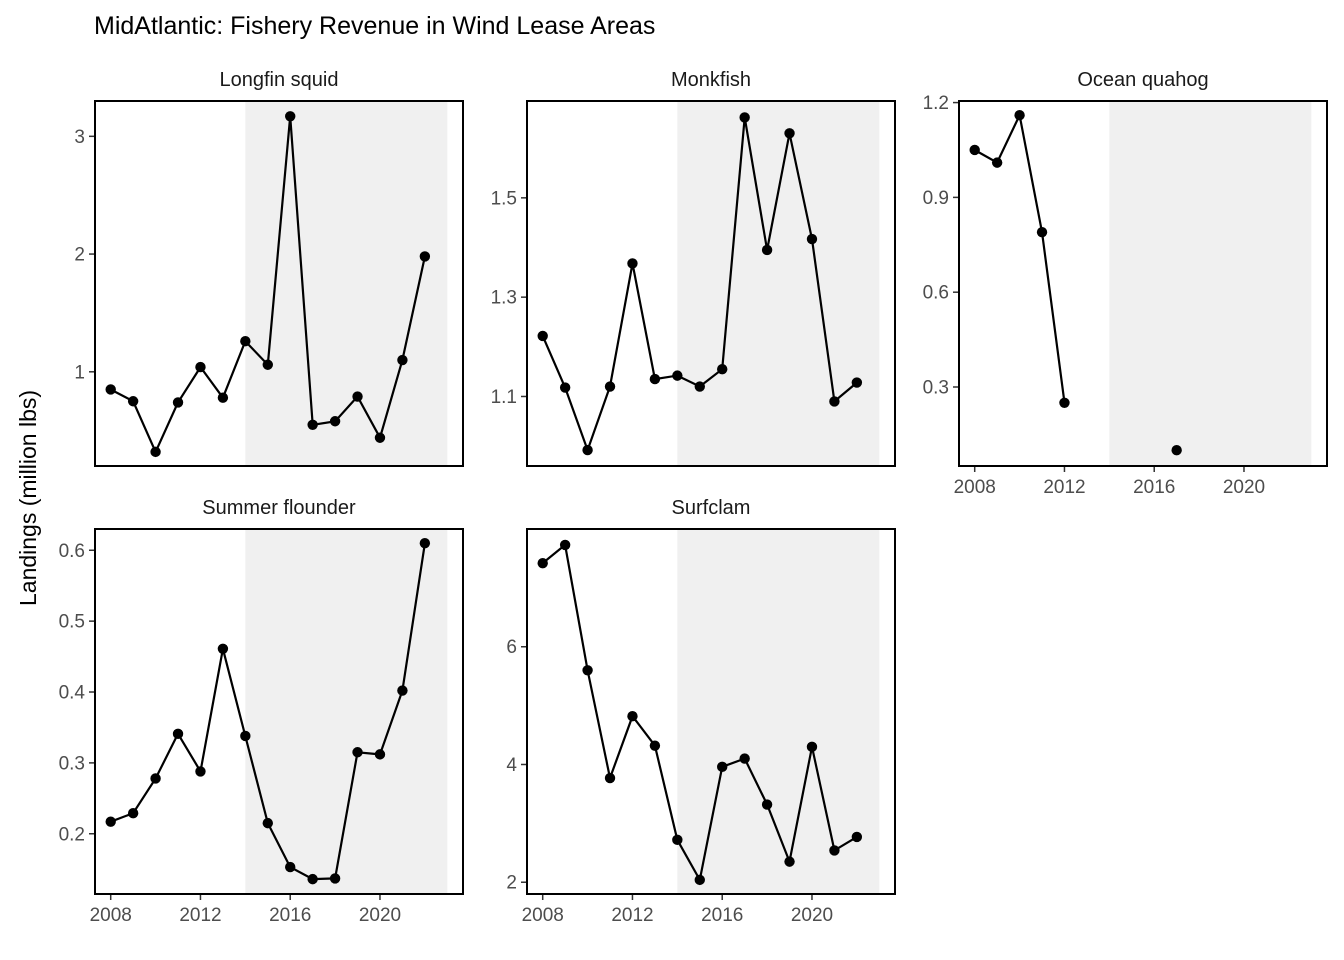  Describe the element at coordinates (542, 336) in the screenshot. I see `data-point-monkfish-2008` at that location.